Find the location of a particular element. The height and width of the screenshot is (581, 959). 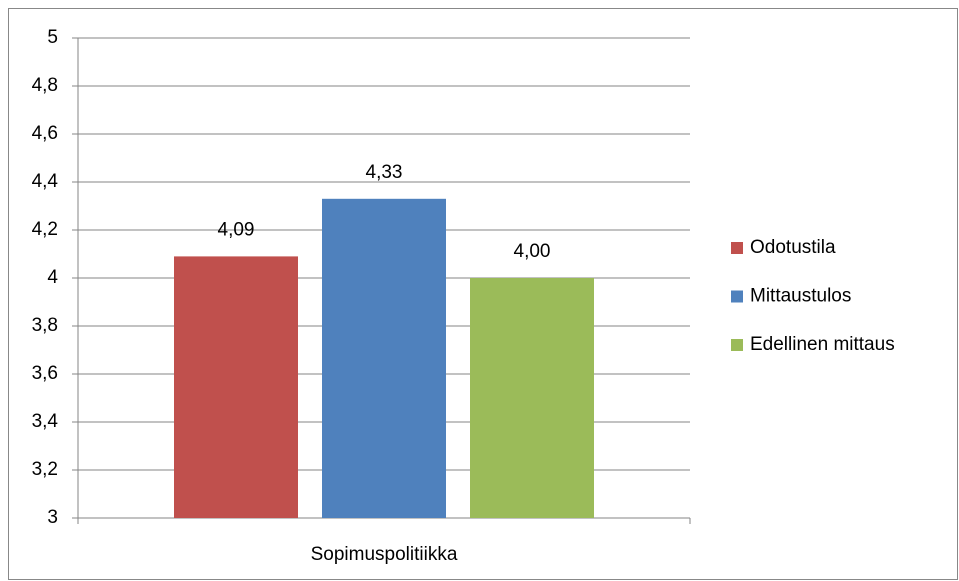

y-tick-label: 4,6 is located at coordinates (45, 133).